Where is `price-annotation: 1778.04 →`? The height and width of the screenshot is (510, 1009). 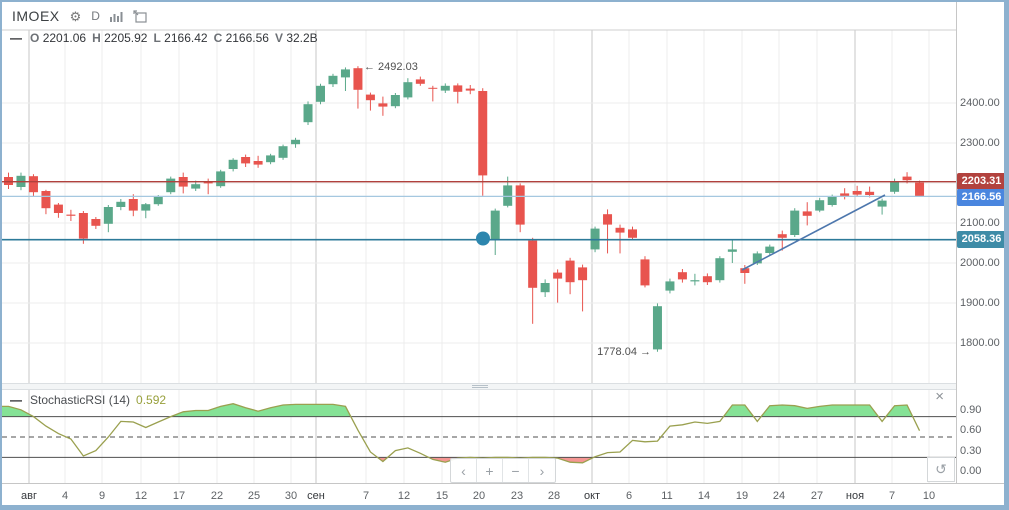
price-annotation: 1778.04 → is located at coordinates (624, 352).